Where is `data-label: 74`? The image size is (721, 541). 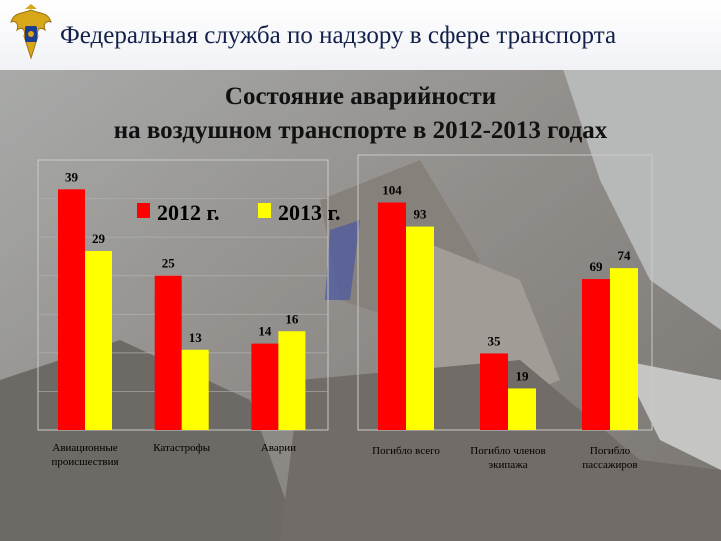 data-label: 74 is located at coordinates (625, 255).